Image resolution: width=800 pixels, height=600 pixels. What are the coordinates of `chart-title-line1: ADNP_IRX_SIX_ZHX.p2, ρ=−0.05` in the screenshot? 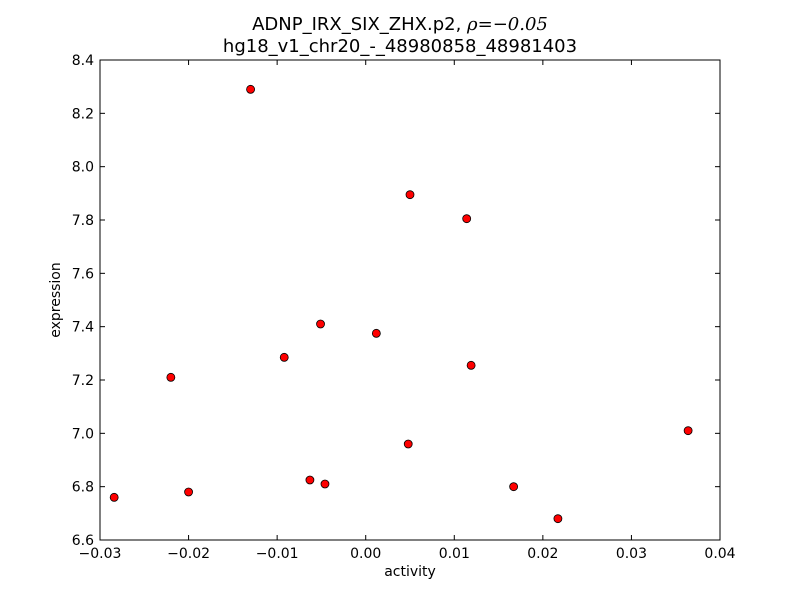 It's located at (400, 24).